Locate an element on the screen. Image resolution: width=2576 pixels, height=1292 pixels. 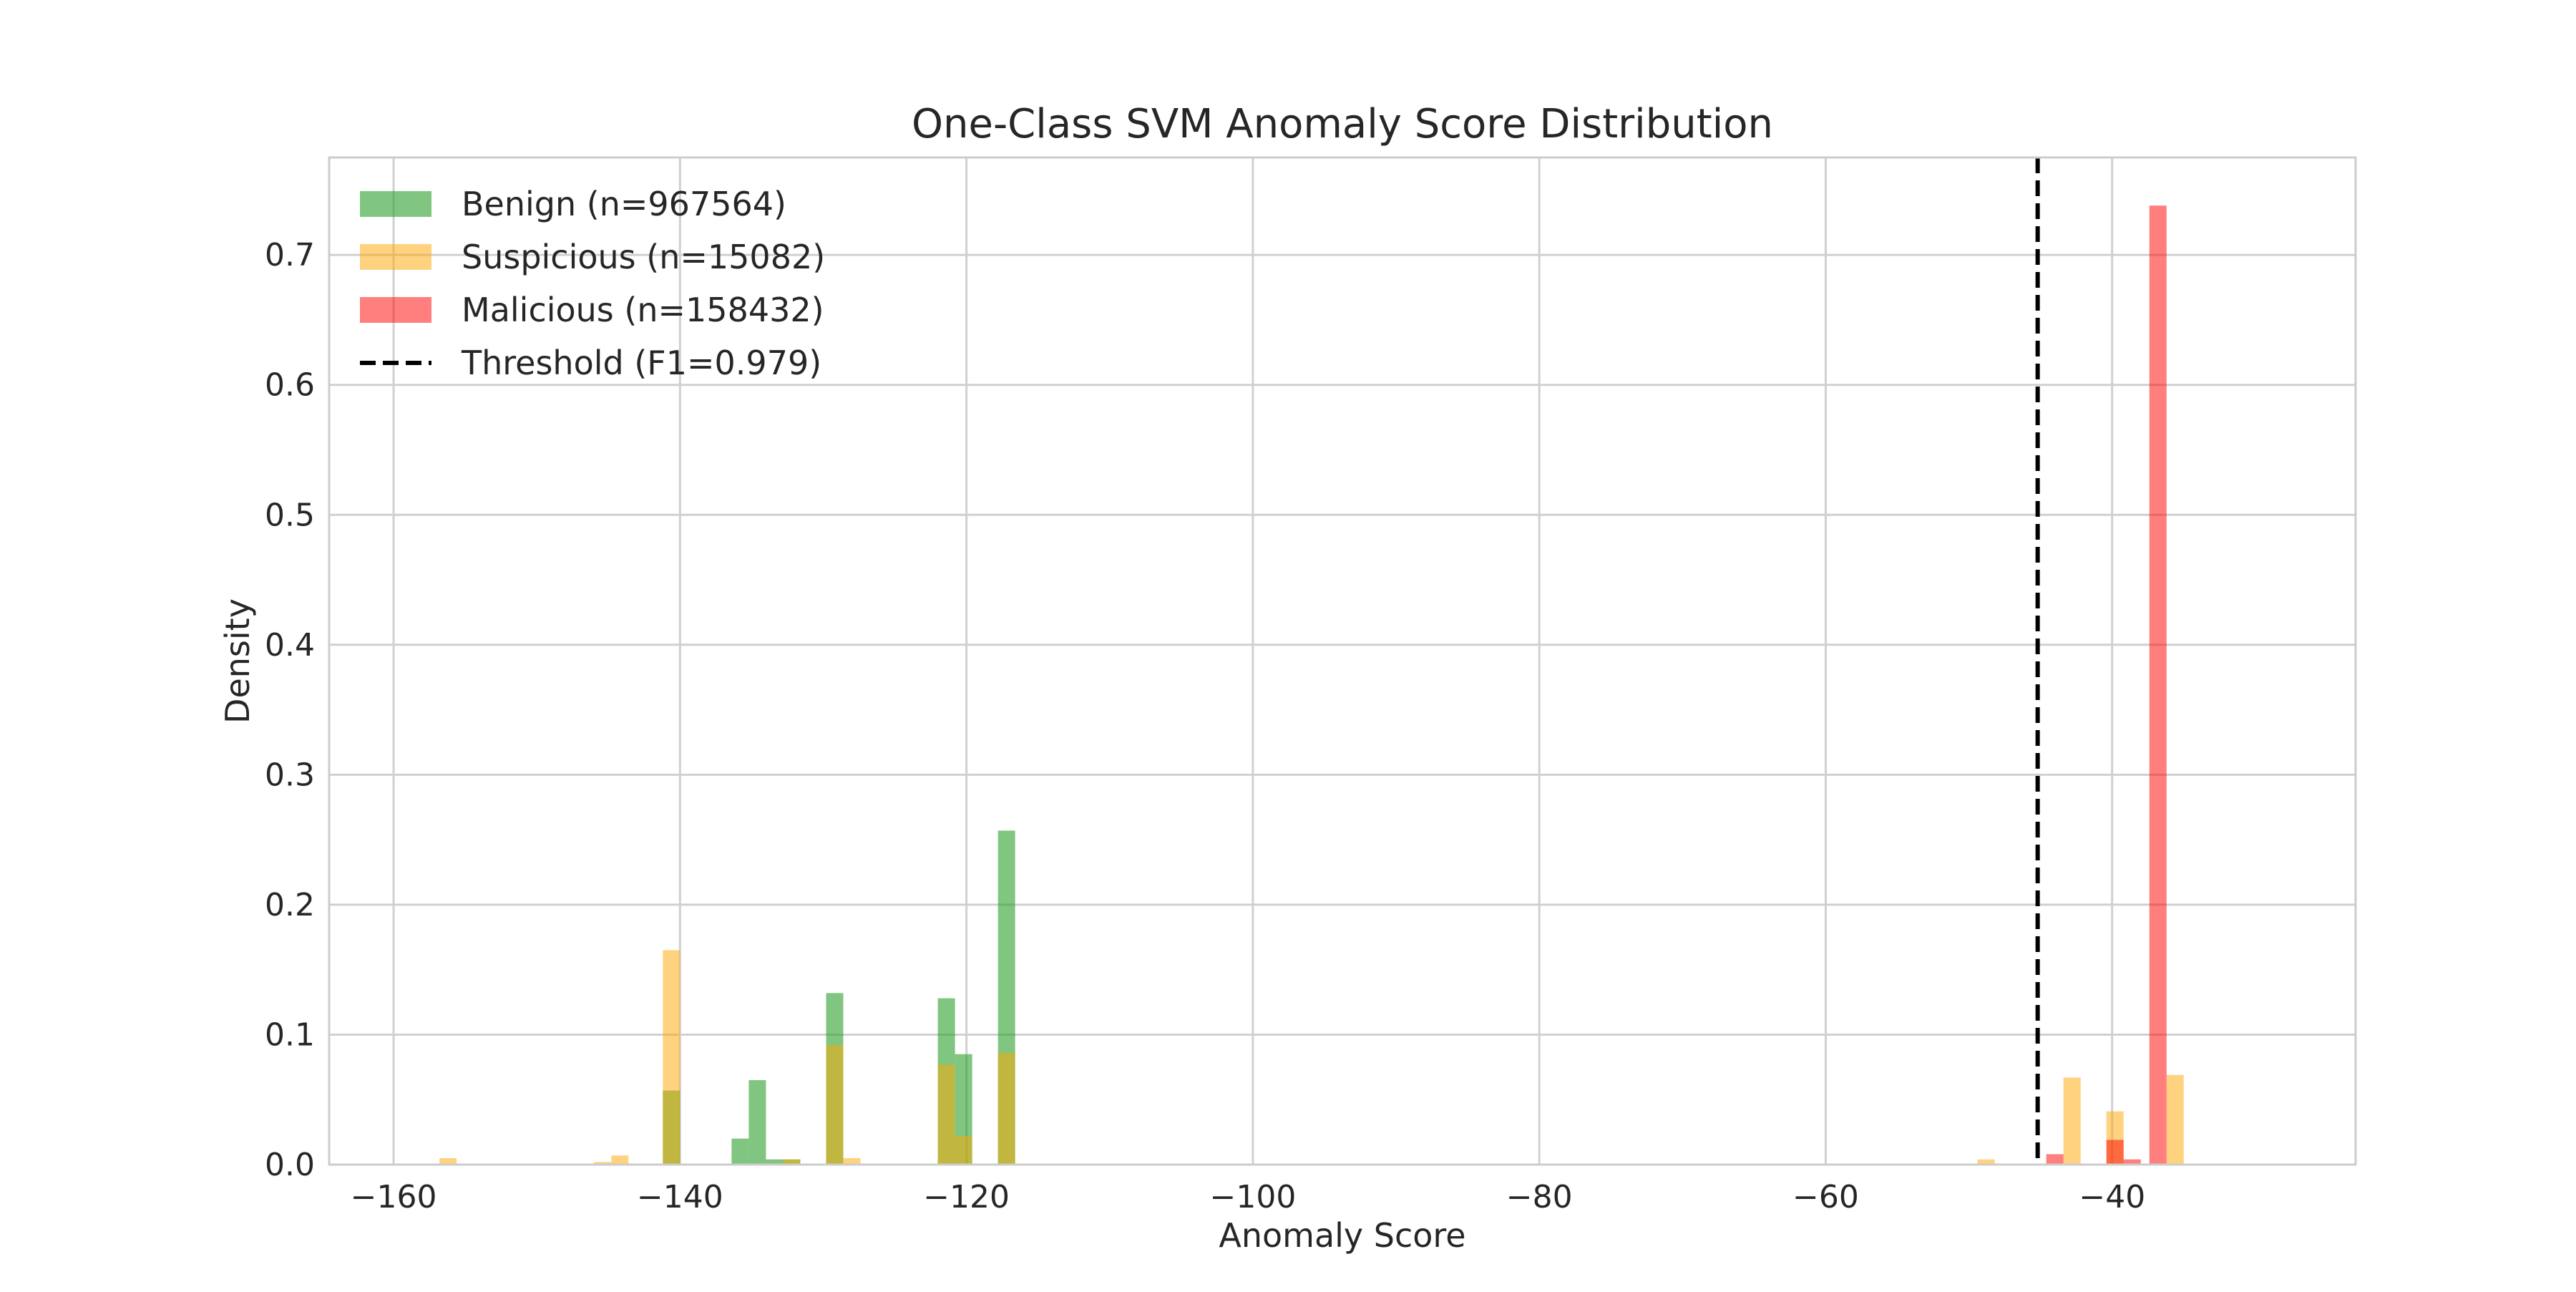
y-tick-label: 0.5 is located at coordinates (290, 515).